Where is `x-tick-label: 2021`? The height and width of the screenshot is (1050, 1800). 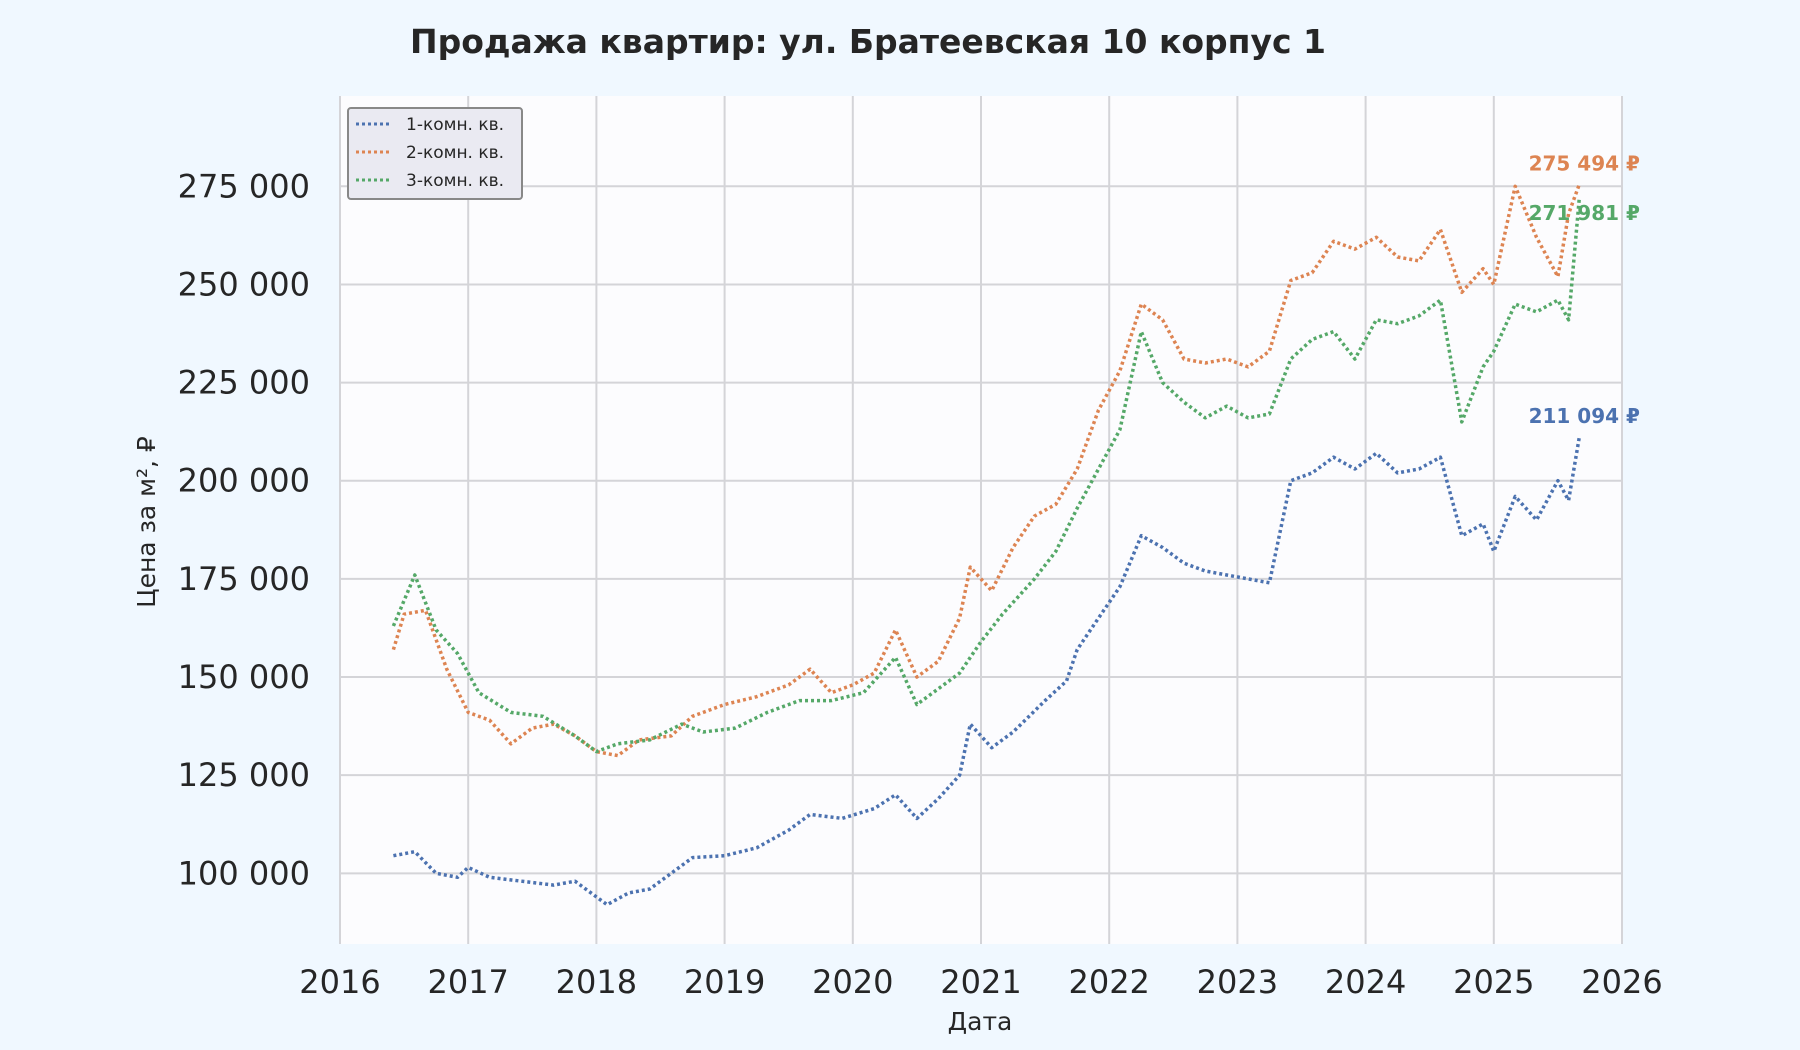
x-tick-label: 2021 is located at coordinates (980, 982).